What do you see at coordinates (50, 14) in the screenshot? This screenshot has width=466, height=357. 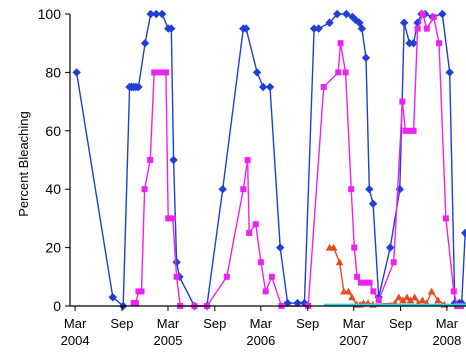 I see `y-tick-label: 100` at bounding box center [50, 14].